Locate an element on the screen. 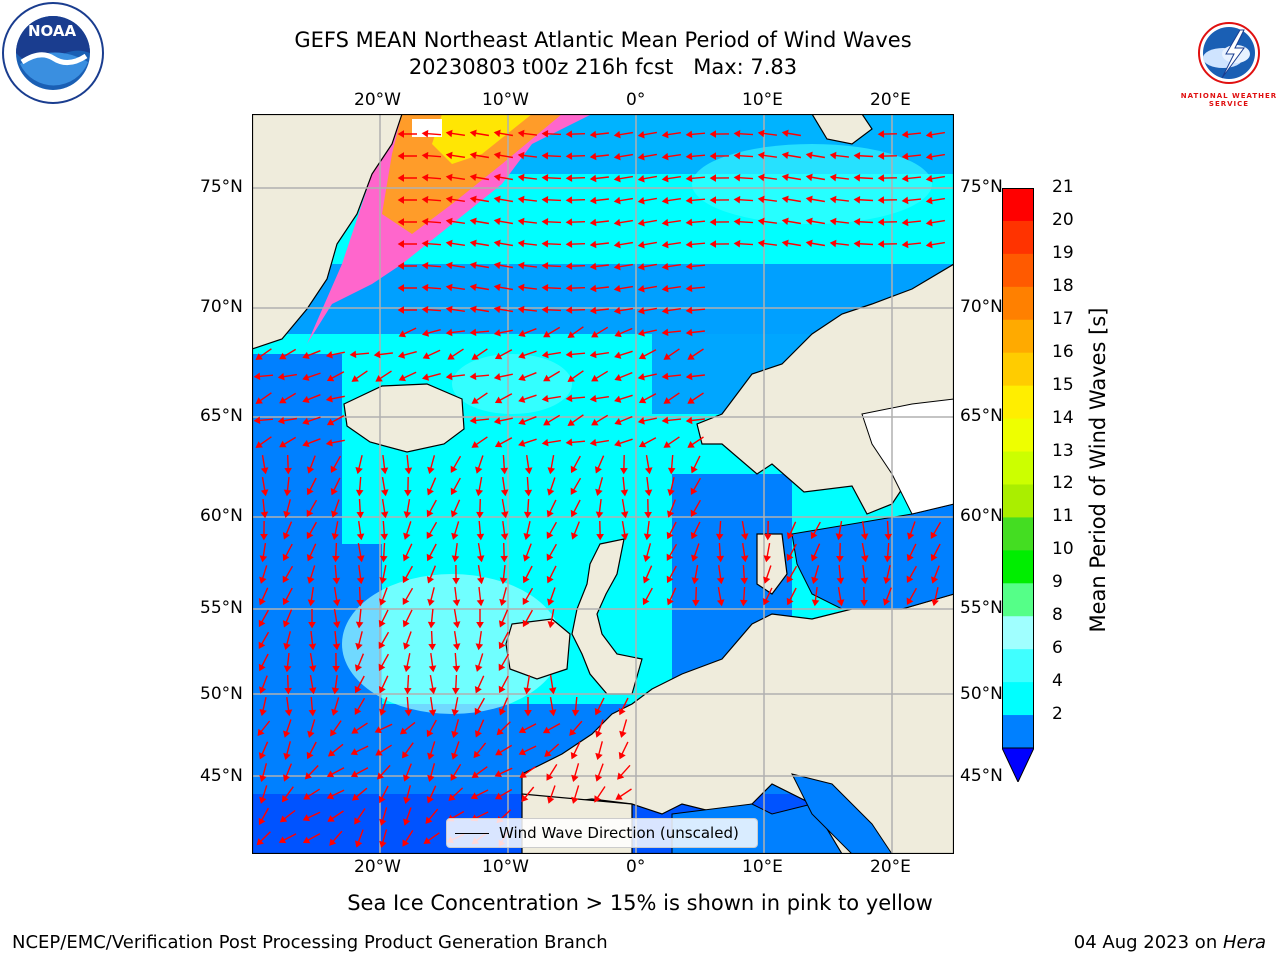 The image size is (1280, 960). colorbar-tick-label: 20 is located at coordinates (1063, 219).